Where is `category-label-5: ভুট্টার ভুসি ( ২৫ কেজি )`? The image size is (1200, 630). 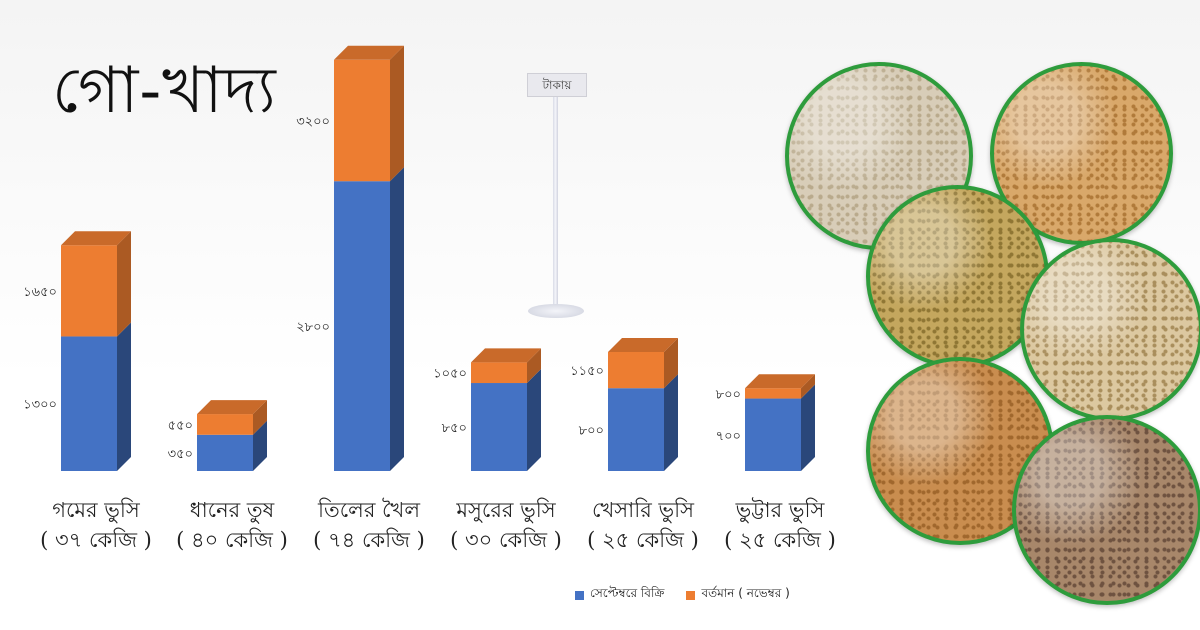 category-label-5: ভুট্টার ভুসি ( ২৫ কেজি ) is located at coordinates (780, 525).